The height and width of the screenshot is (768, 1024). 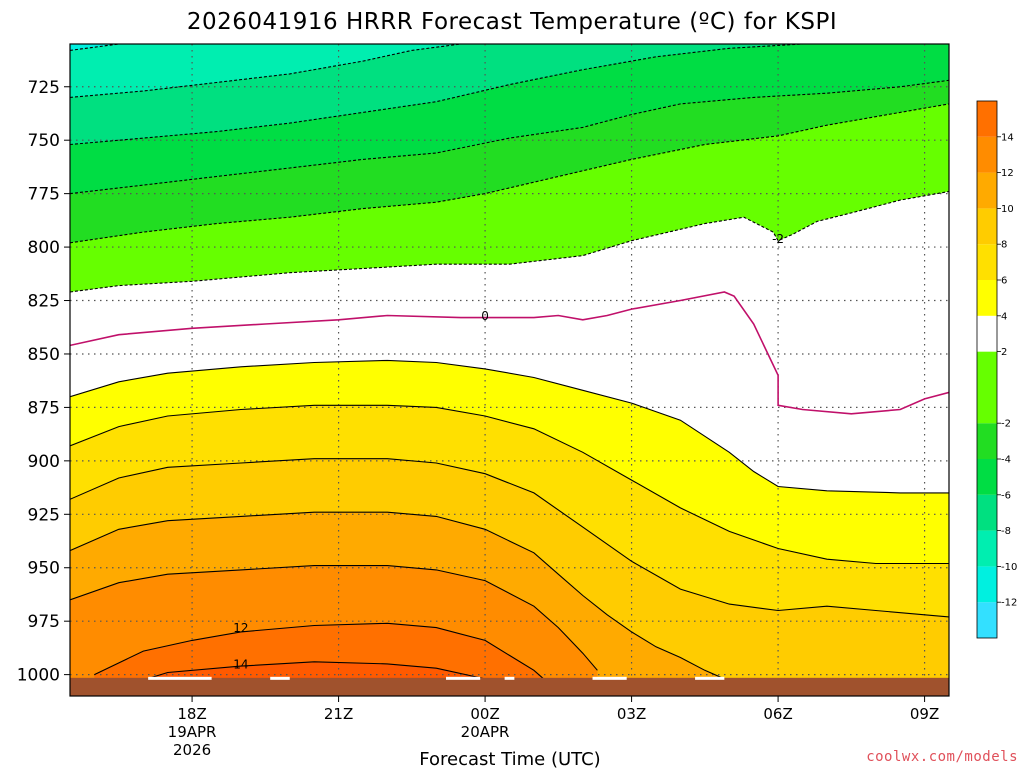 I want to click on y-tick-label: 725, so click(x=44, y=88).